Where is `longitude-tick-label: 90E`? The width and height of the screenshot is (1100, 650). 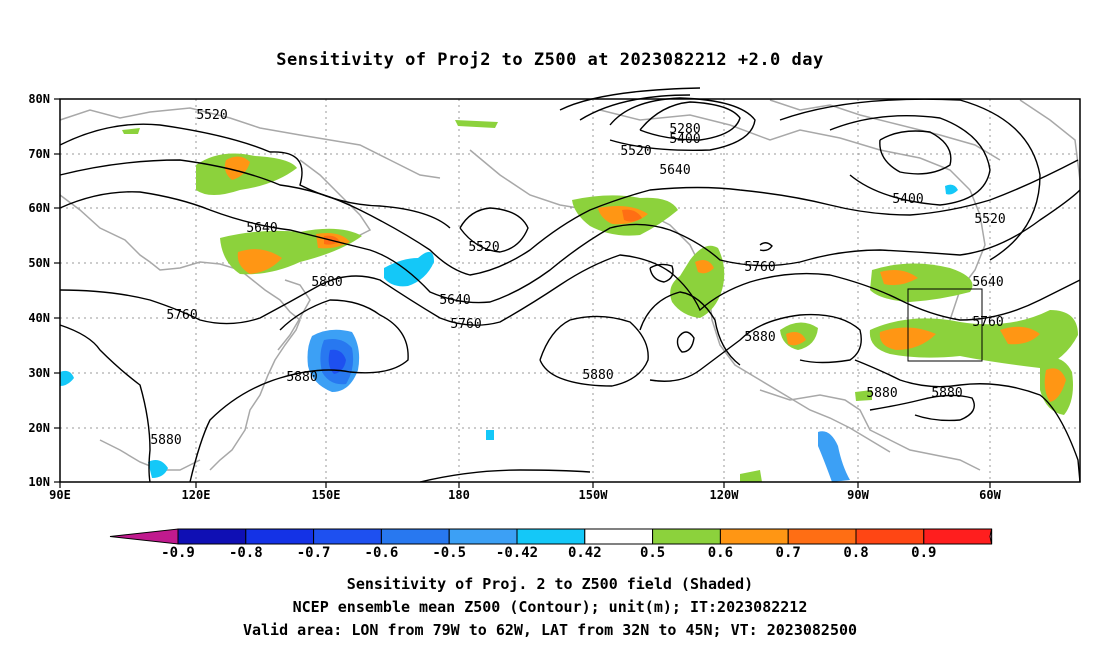 longitude-tick-label: 90E is located at coordinates (60, 495).